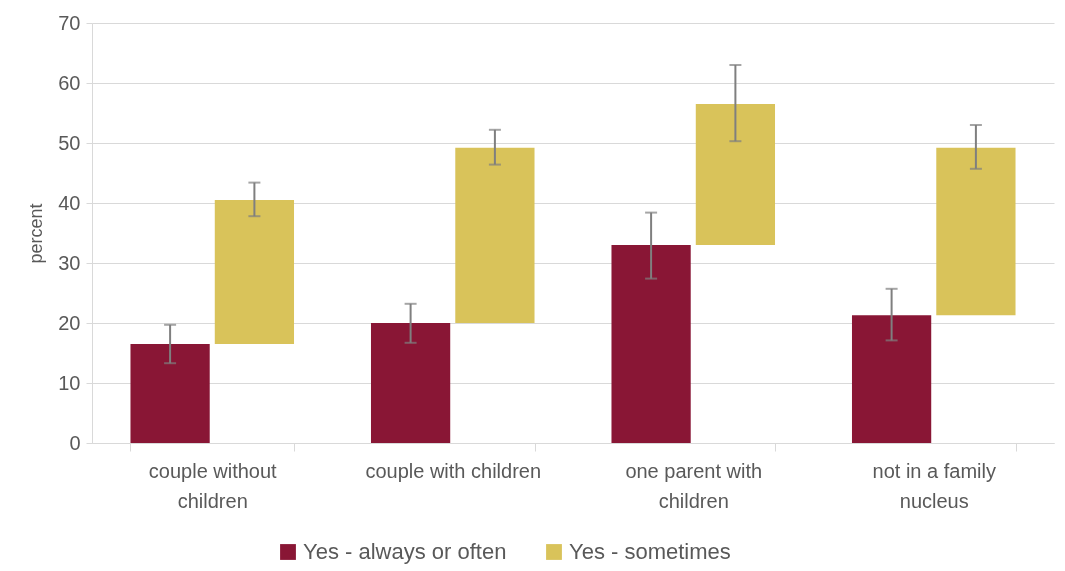 Image resolution: width=1065 pixels, height=571 pixels. What do you see at coordinates (69, 202) in the screenshot?
I see `y-tick-label: 40` at bounding box center [69, 202].